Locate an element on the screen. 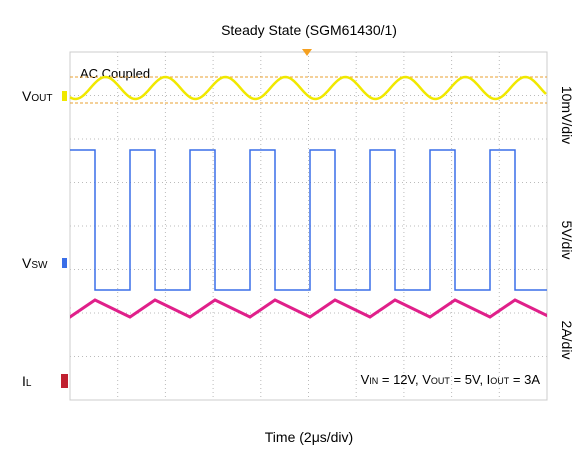  channel-main: I is located at coordinates (24, 381).